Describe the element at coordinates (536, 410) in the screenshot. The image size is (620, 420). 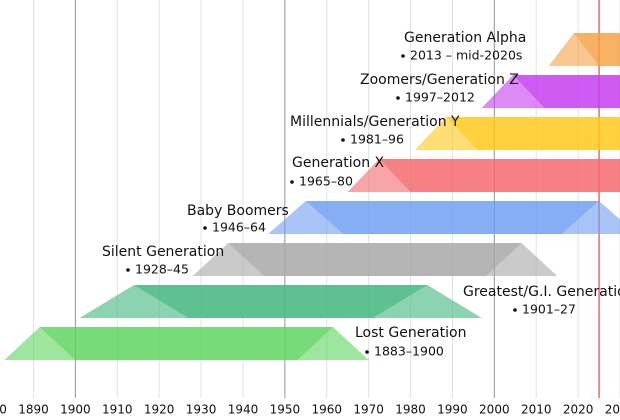
I see `x-tick-label: 2010` at that location.